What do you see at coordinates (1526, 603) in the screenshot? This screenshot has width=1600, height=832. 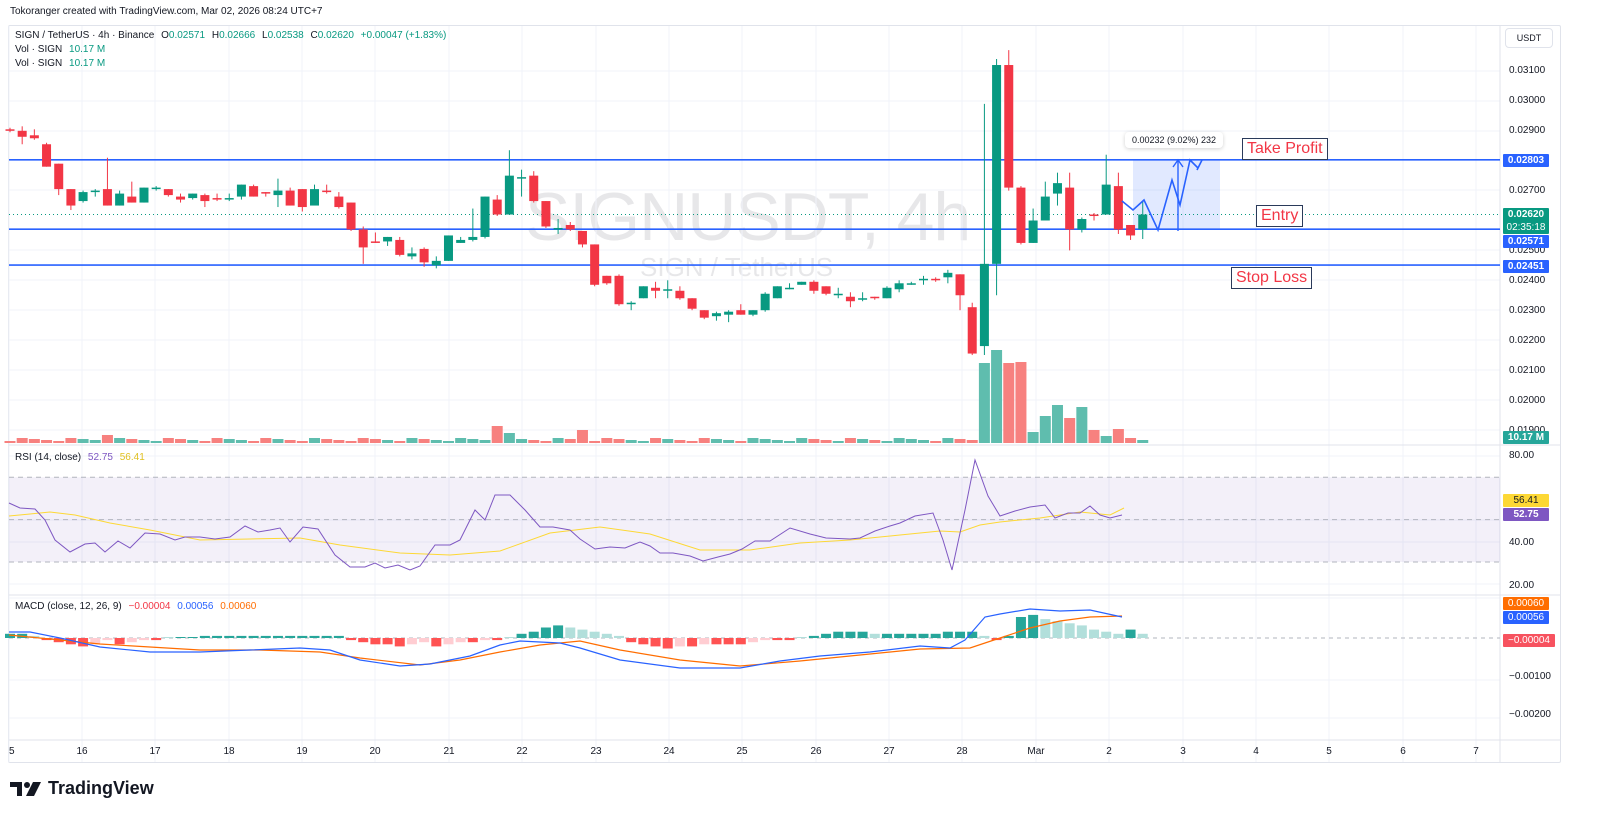 I see `macd-signal-tag: 0.00060` at bounding box center [1526, 603].